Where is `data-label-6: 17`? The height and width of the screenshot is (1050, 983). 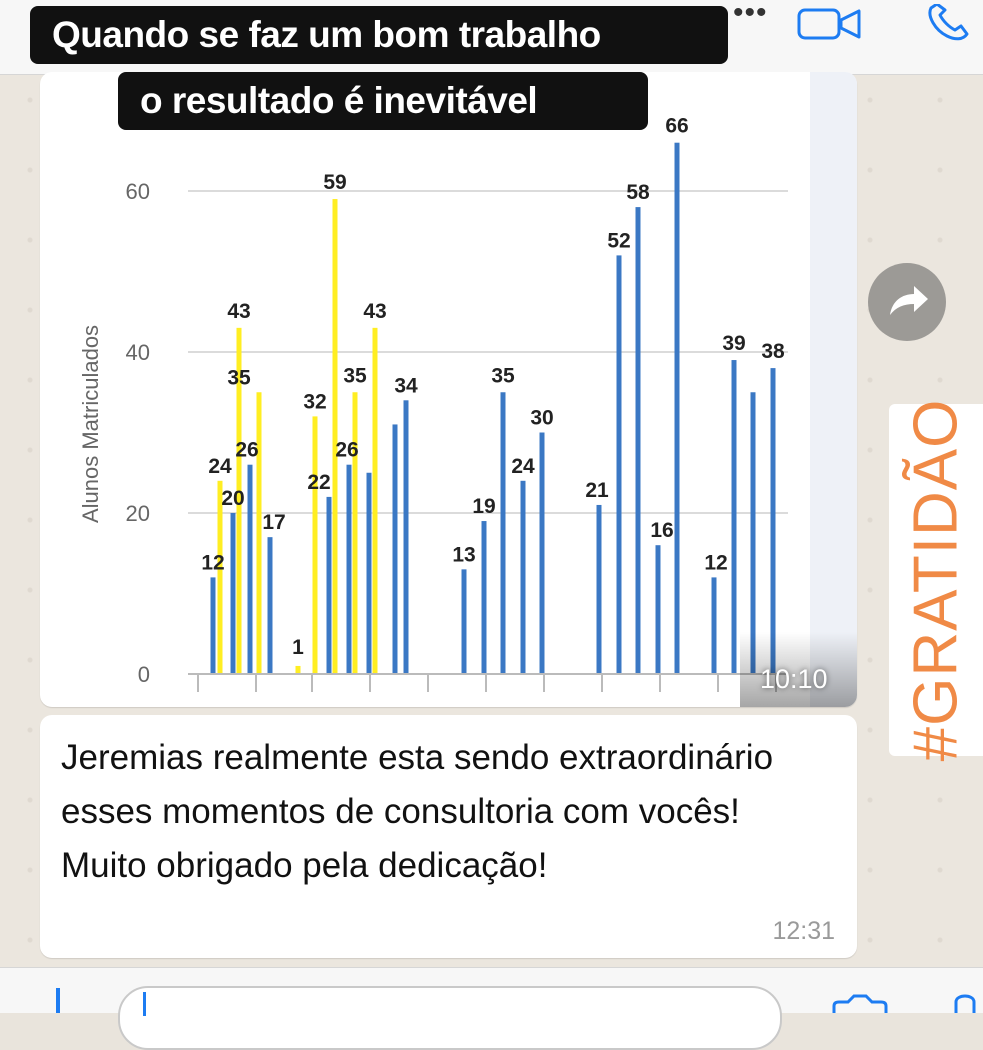 data-label-6: 17 is located at coordinates (273, 522).